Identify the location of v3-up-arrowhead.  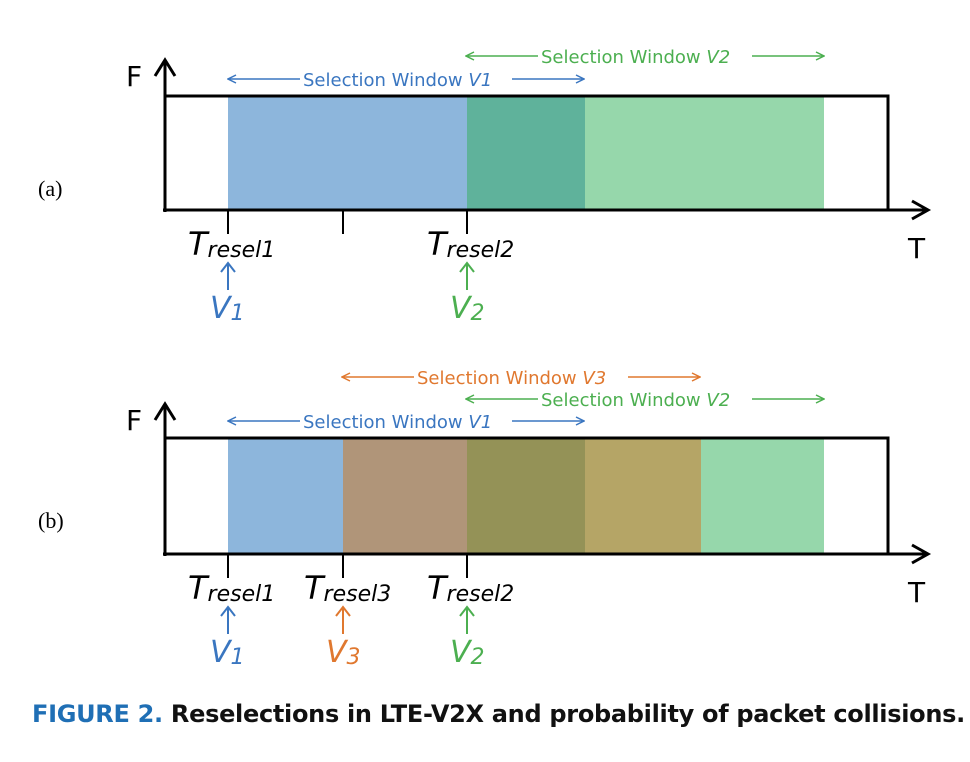
(343, 611).